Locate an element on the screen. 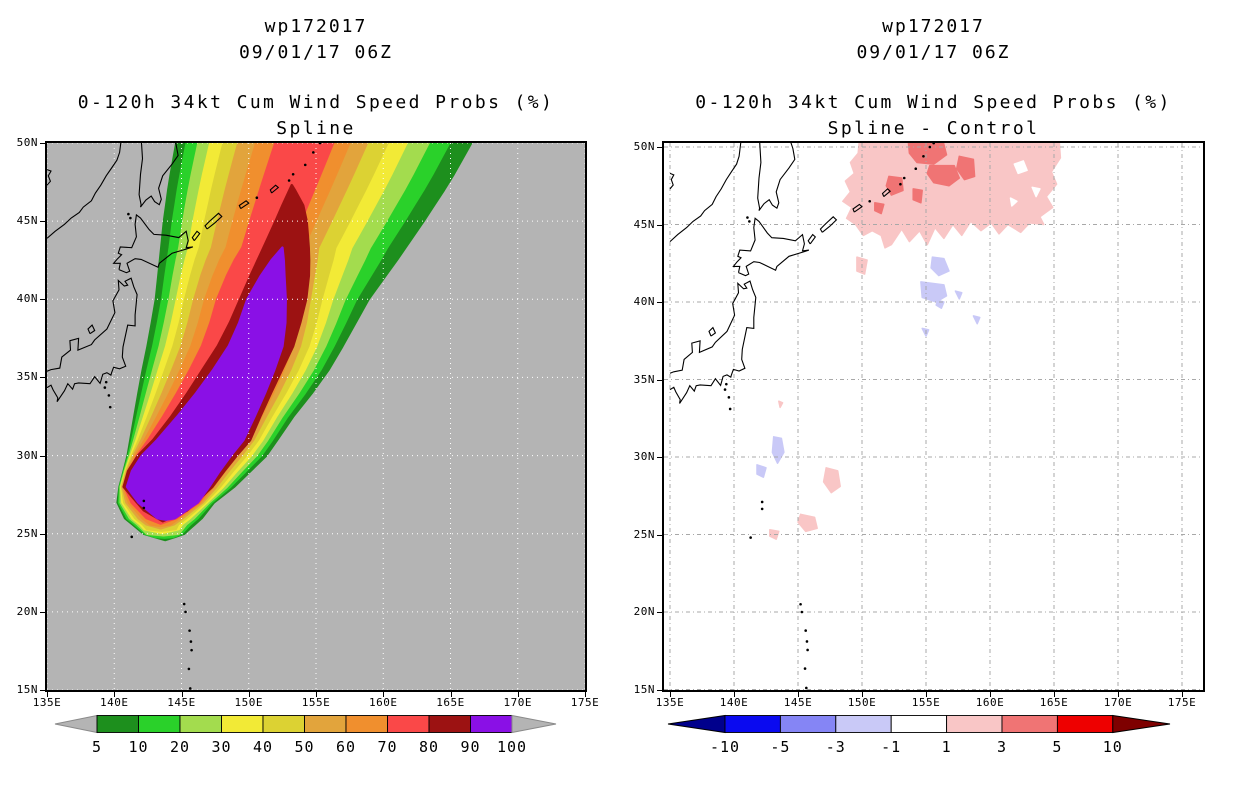  x-axis-label: 150E is located at coordinates (248, 702).